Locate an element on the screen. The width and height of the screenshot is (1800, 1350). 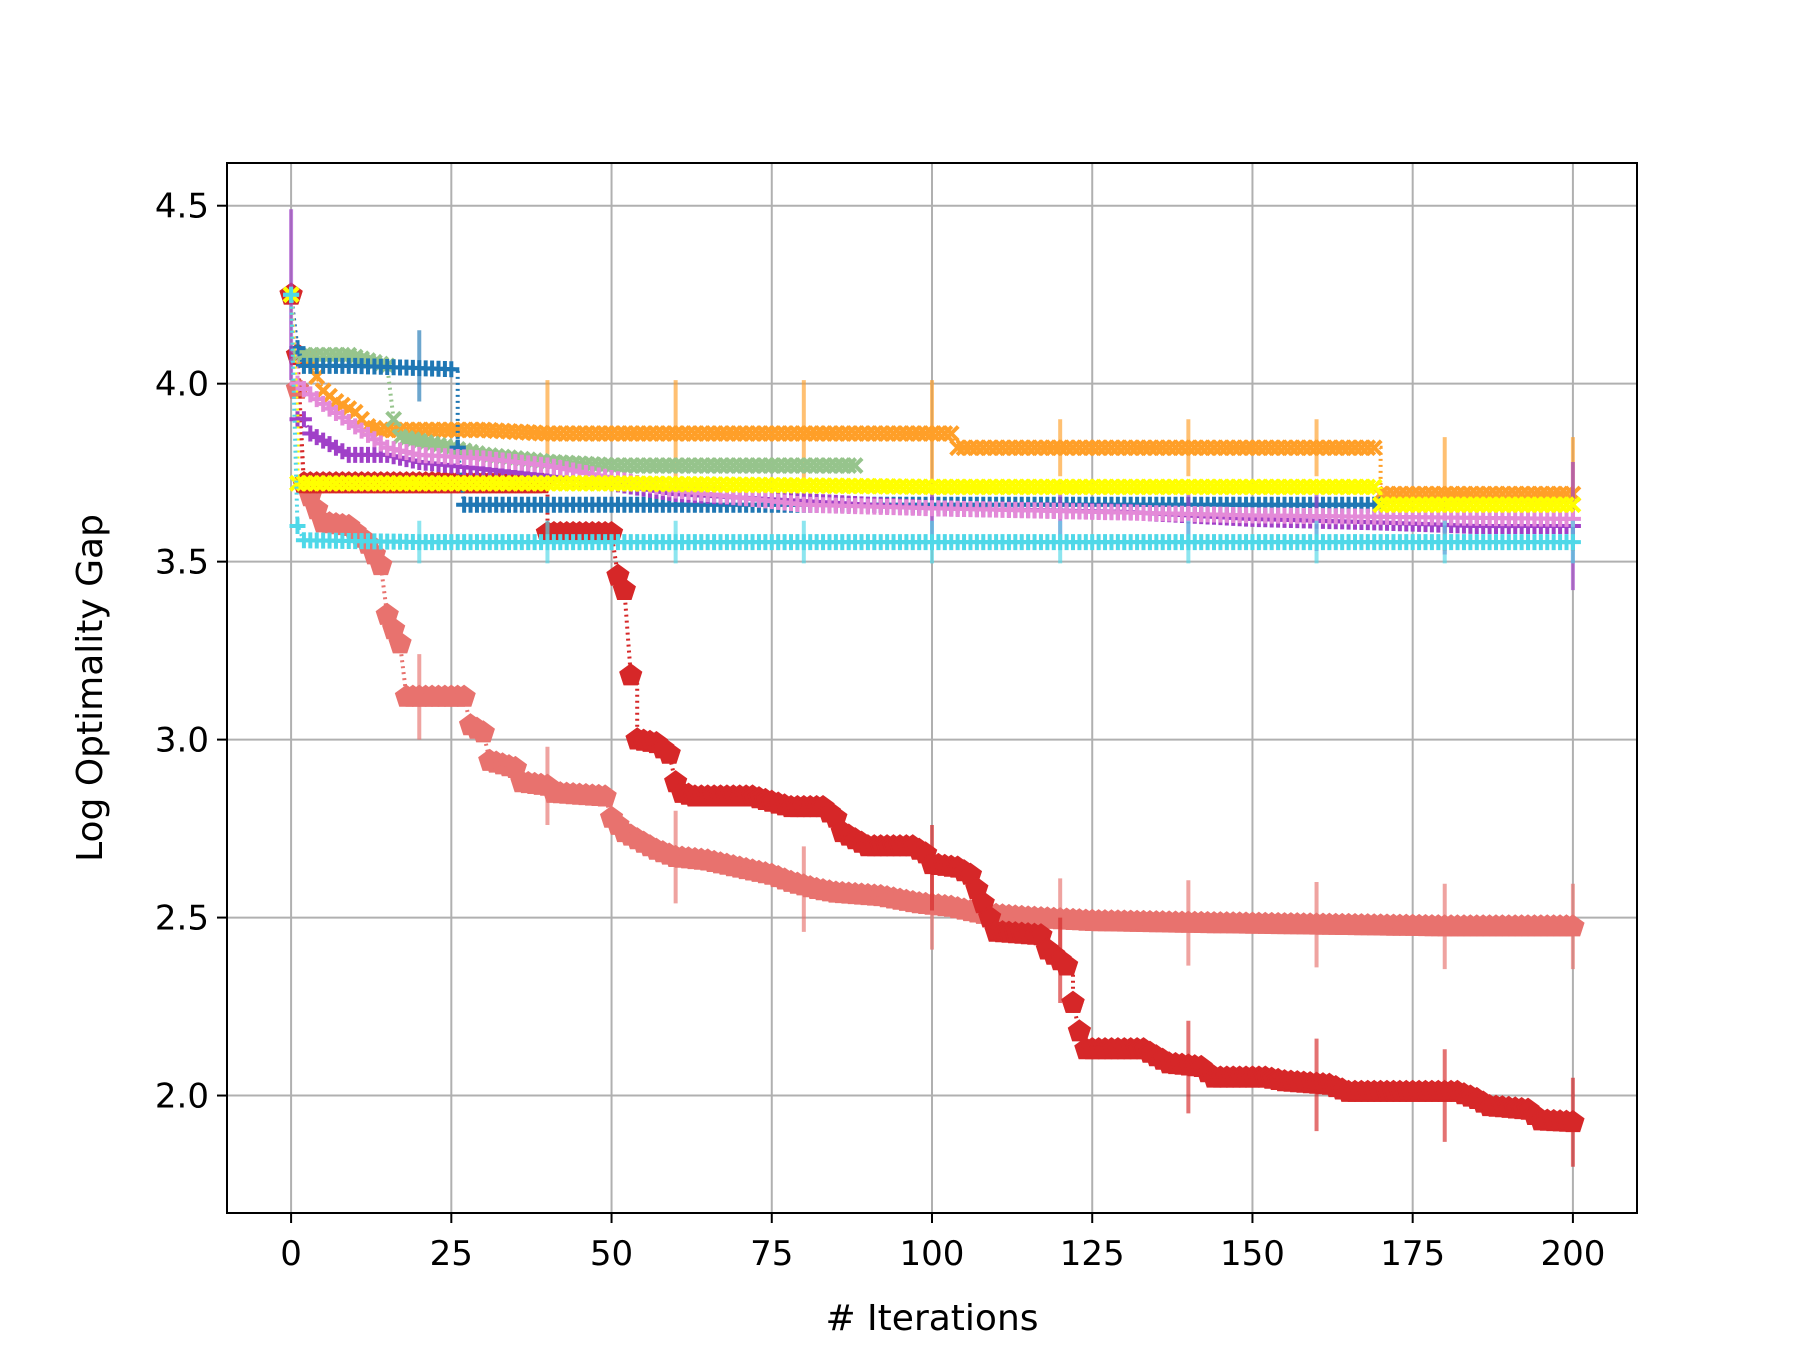
y-tick-label: 2.5 is located at coordinates (182, 919).